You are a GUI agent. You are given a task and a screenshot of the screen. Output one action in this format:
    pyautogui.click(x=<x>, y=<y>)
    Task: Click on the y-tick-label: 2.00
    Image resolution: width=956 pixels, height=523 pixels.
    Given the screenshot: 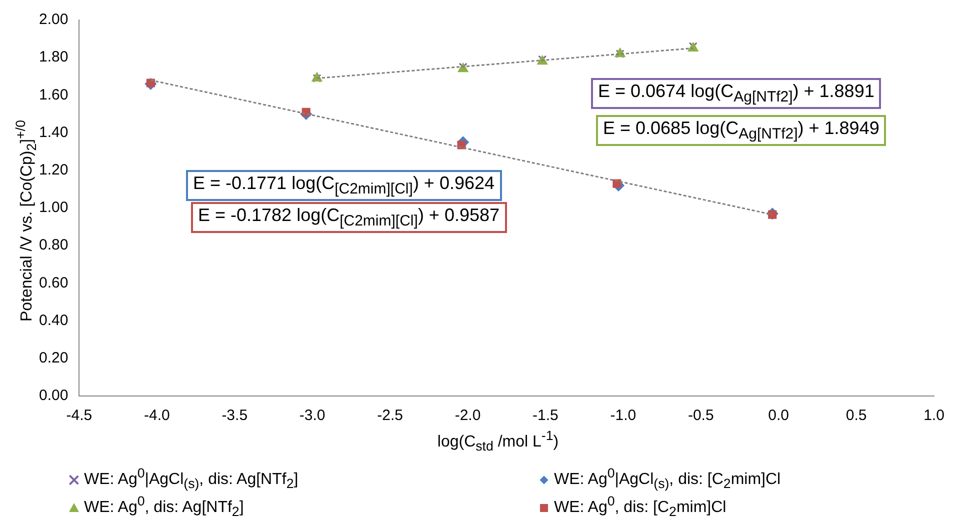 What is the action you would take?
    pyautogui.click(x=53, y=19)
    